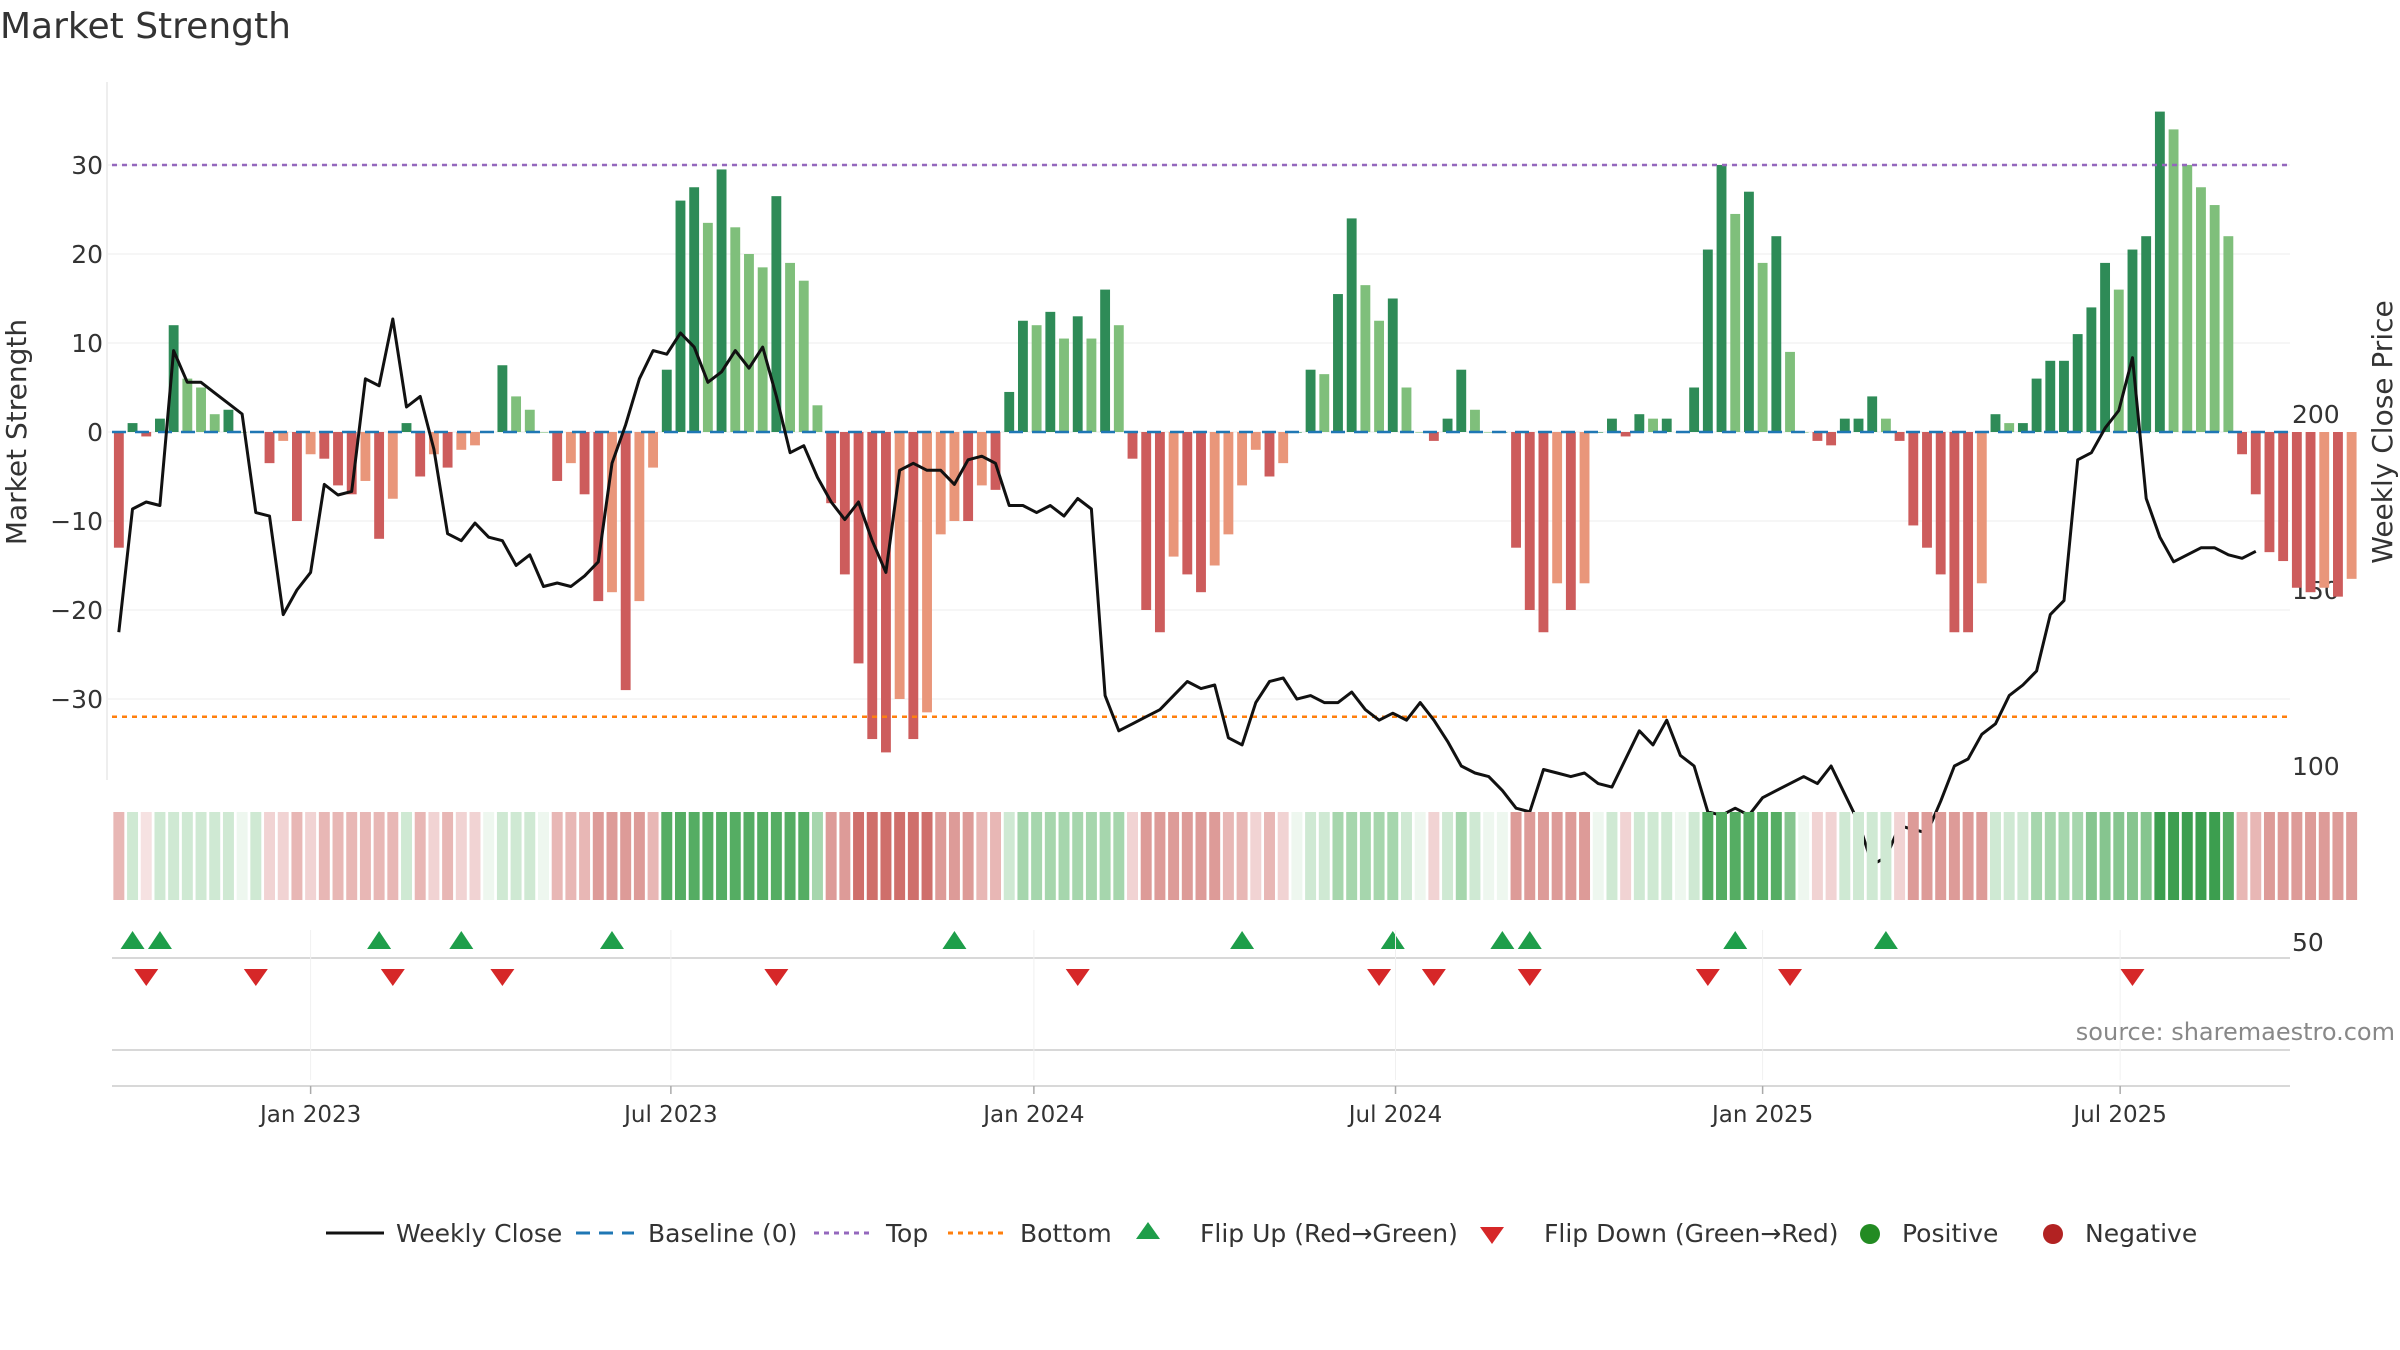 The image size is (2400, 1350). What do you see at coordinates (1148, 1230) in the screenshot?
I see `legend-flip-up-icon` at bounding box center [1148, 1230].